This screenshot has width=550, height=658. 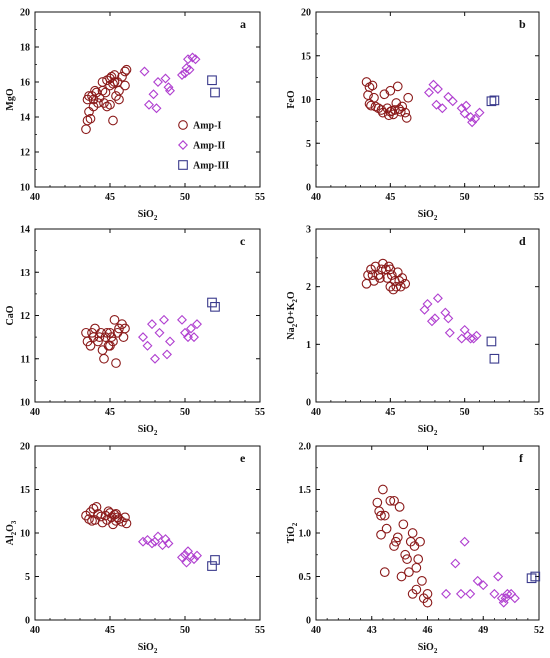 What do you see at coordinates (428, 630) in the screenshot?
I see `x-tick-label: 46` at bounding box center [428, 630].